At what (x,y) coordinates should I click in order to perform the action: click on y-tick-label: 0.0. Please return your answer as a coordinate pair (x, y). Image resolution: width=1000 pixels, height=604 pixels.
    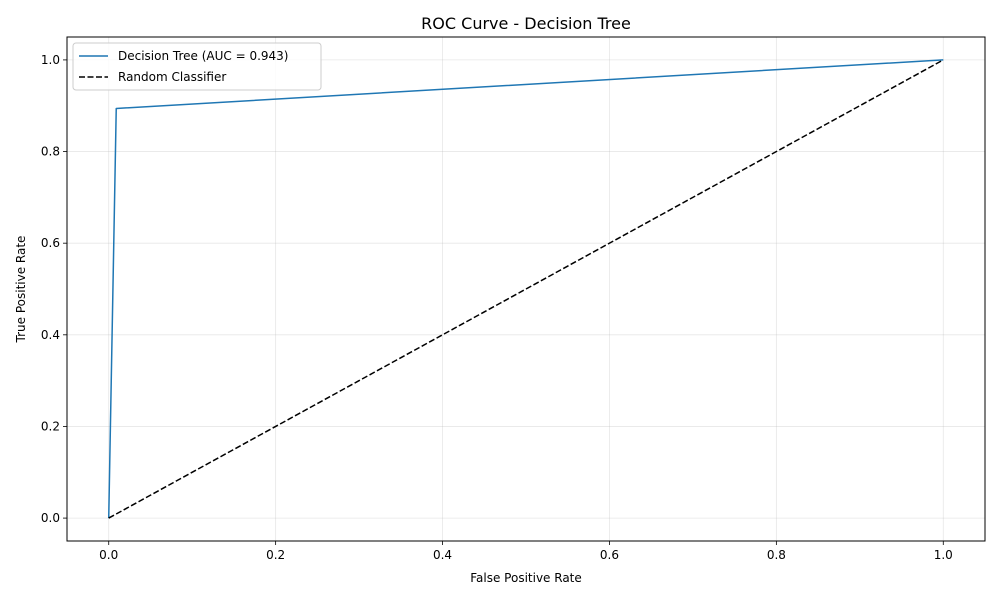
    Looking at the image, I should click on (50, 518).